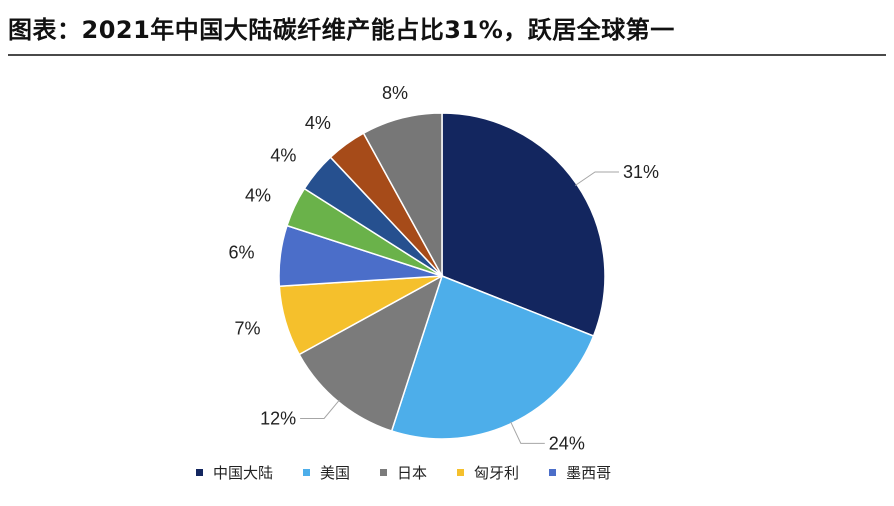 The height and width of the screenshot is (506, 894). I want to click on legend-item: 匈牙利, so click(488, 472).